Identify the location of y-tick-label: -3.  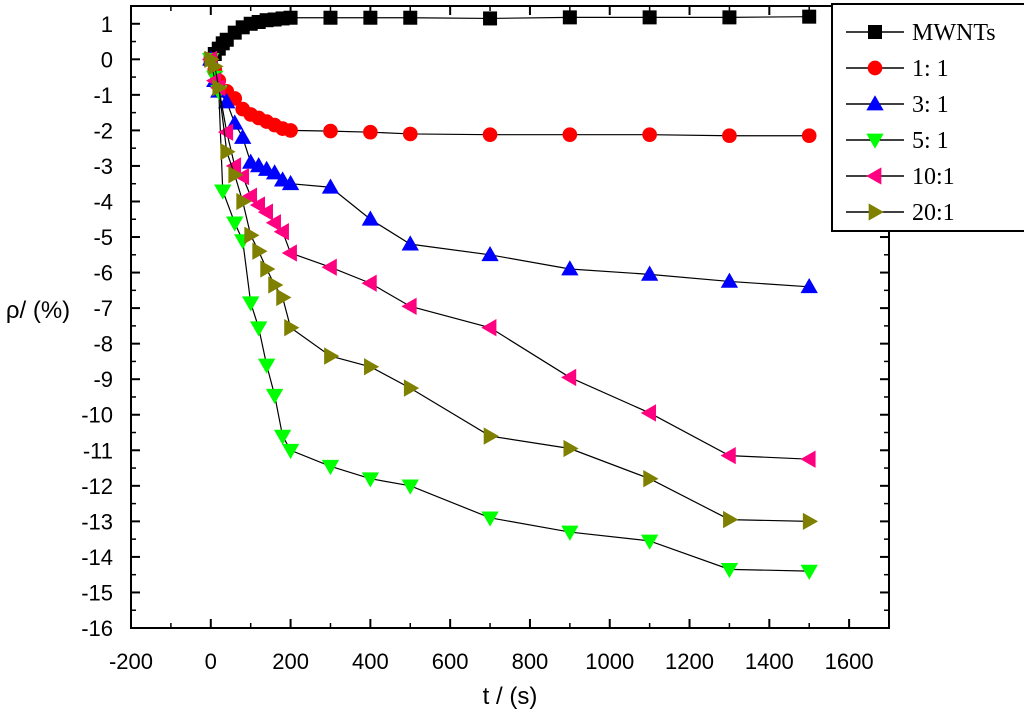
(103, 166).